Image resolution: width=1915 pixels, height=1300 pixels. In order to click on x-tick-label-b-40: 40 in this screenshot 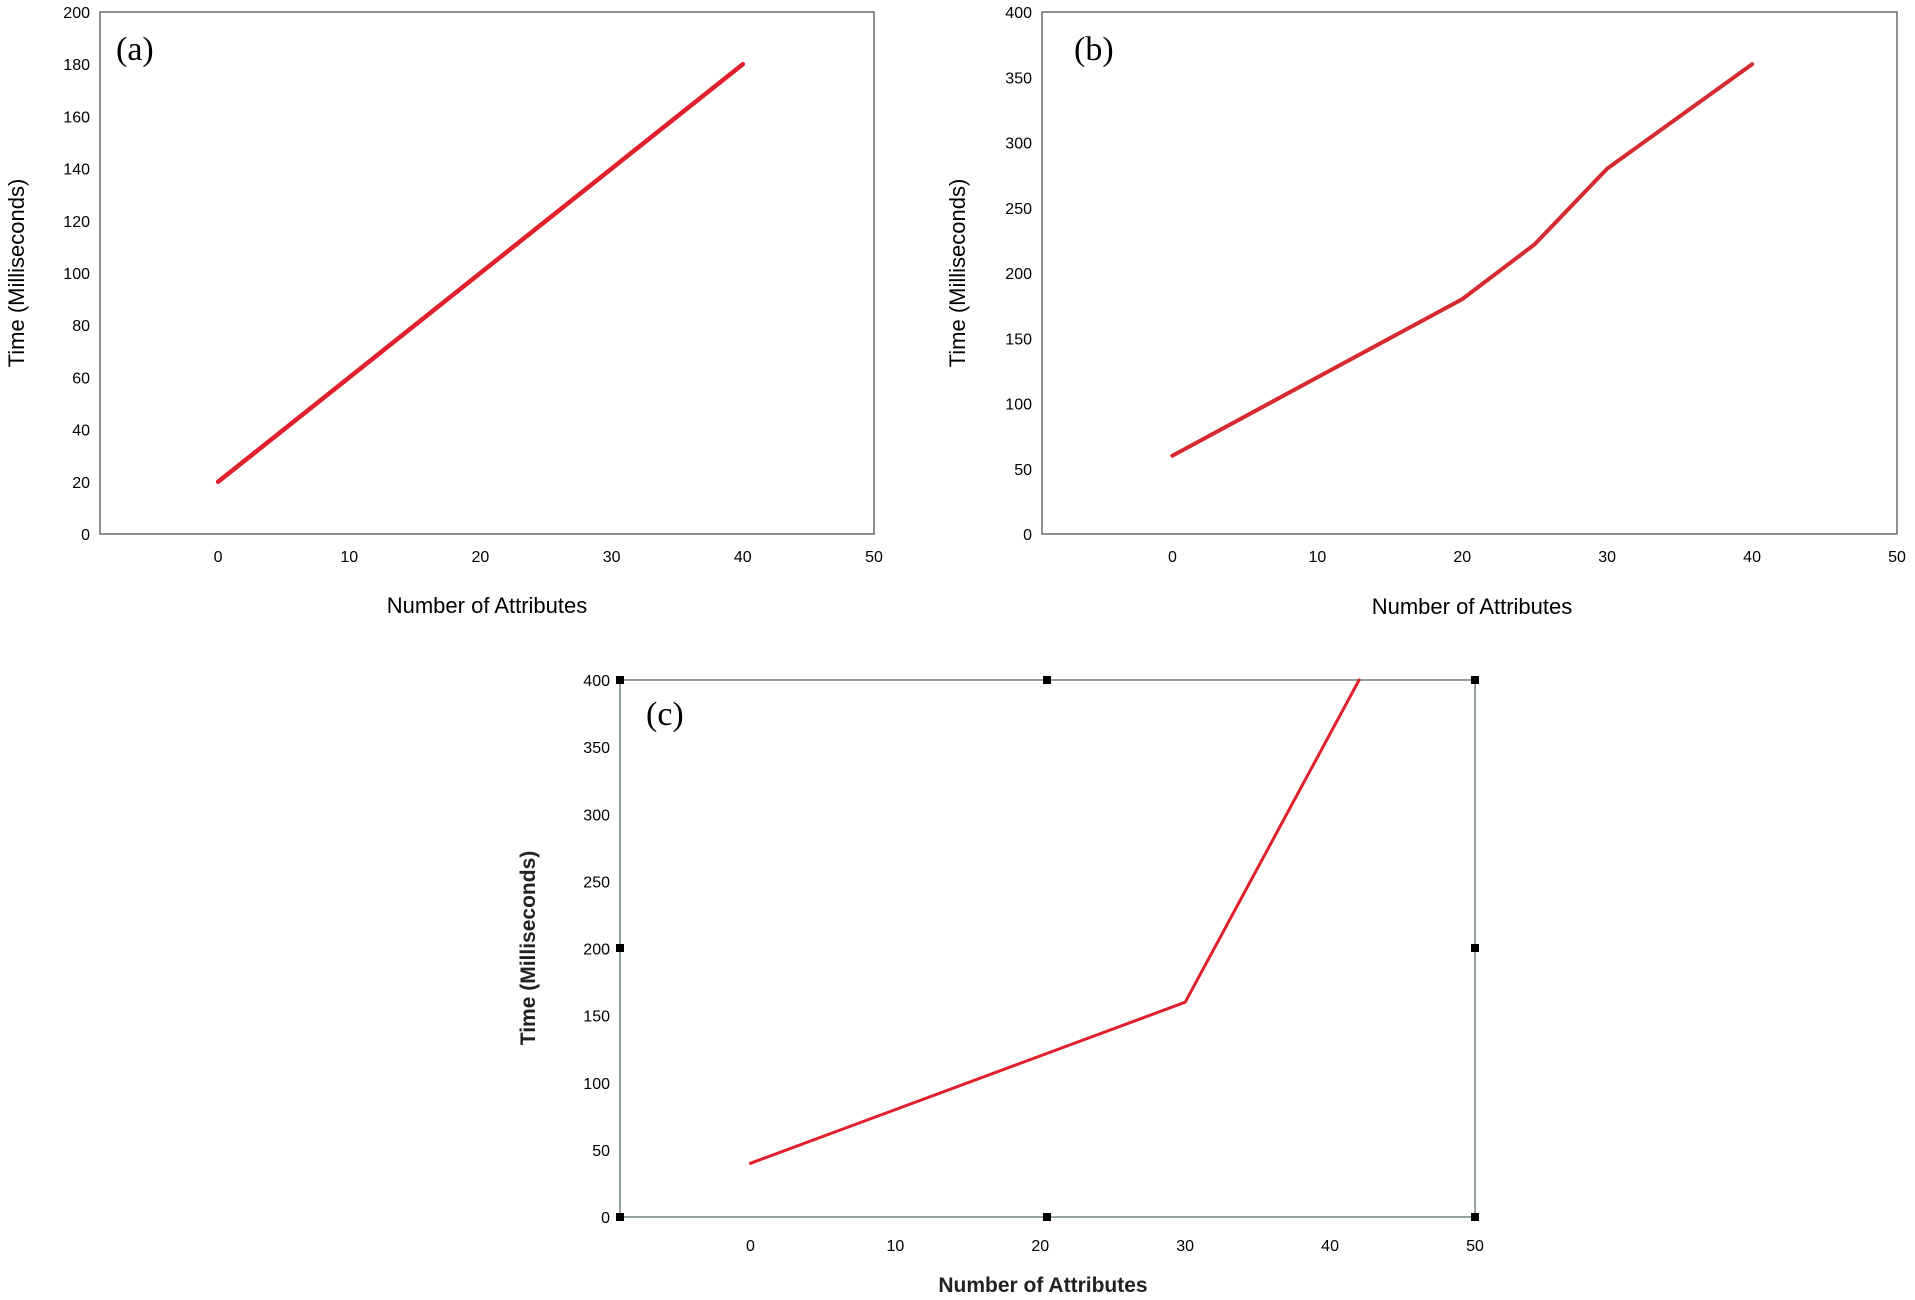, I will do `click(1752, 557)`.